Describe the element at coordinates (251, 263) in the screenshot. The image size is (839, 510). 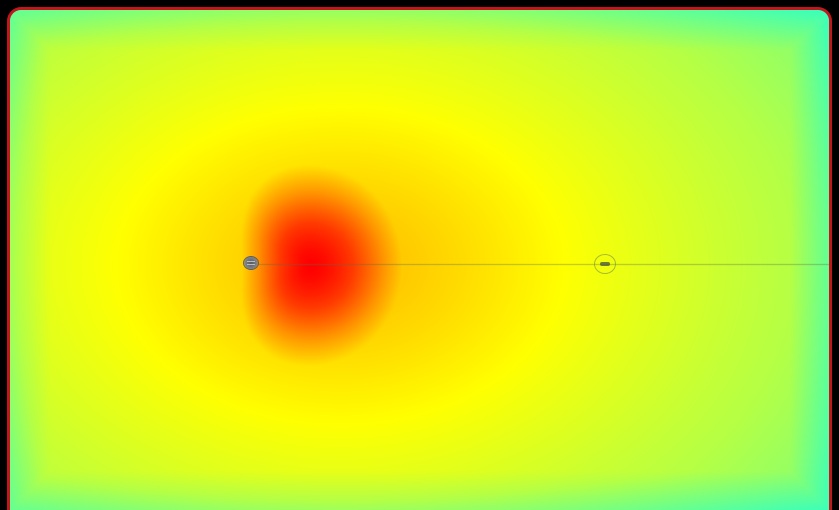
I see `source-probe-icon` at that location.